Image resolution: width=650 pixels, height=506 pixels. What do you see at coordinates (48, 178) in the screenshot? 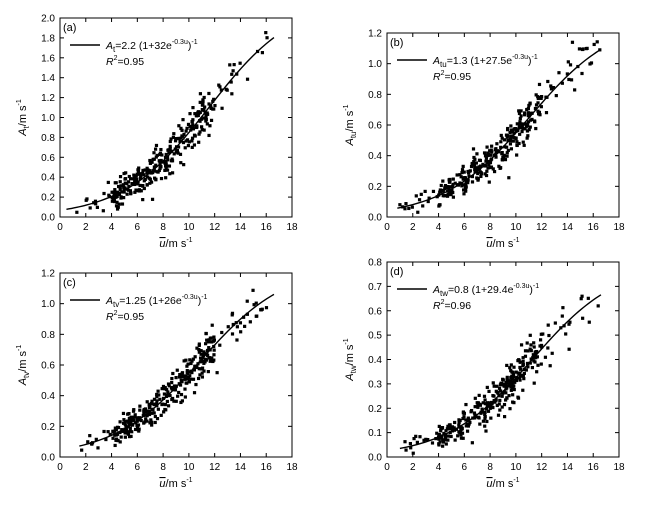
I see `y-tick-label: 0.4` at bounding box center [48, 178].